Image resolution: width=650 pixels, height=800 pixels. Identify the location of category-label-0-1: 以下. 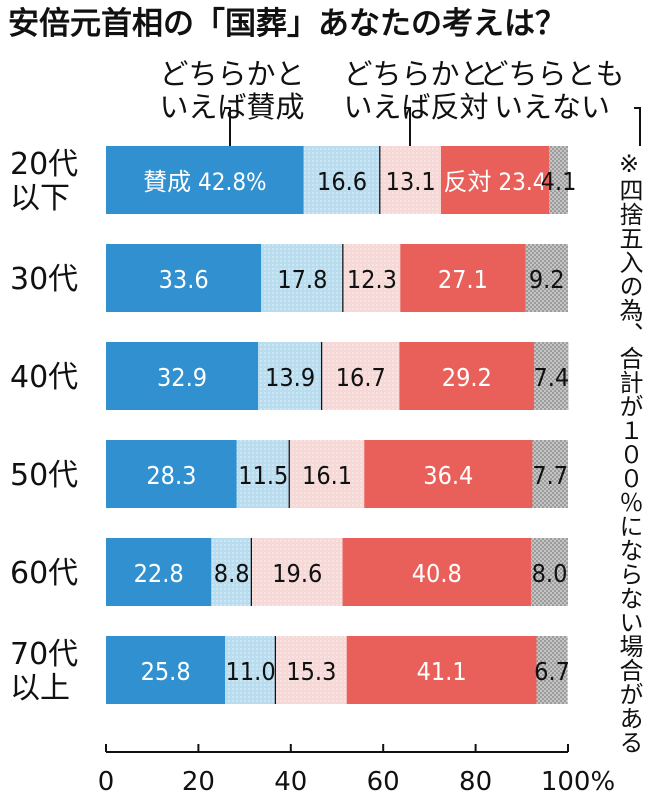
(40, 198).